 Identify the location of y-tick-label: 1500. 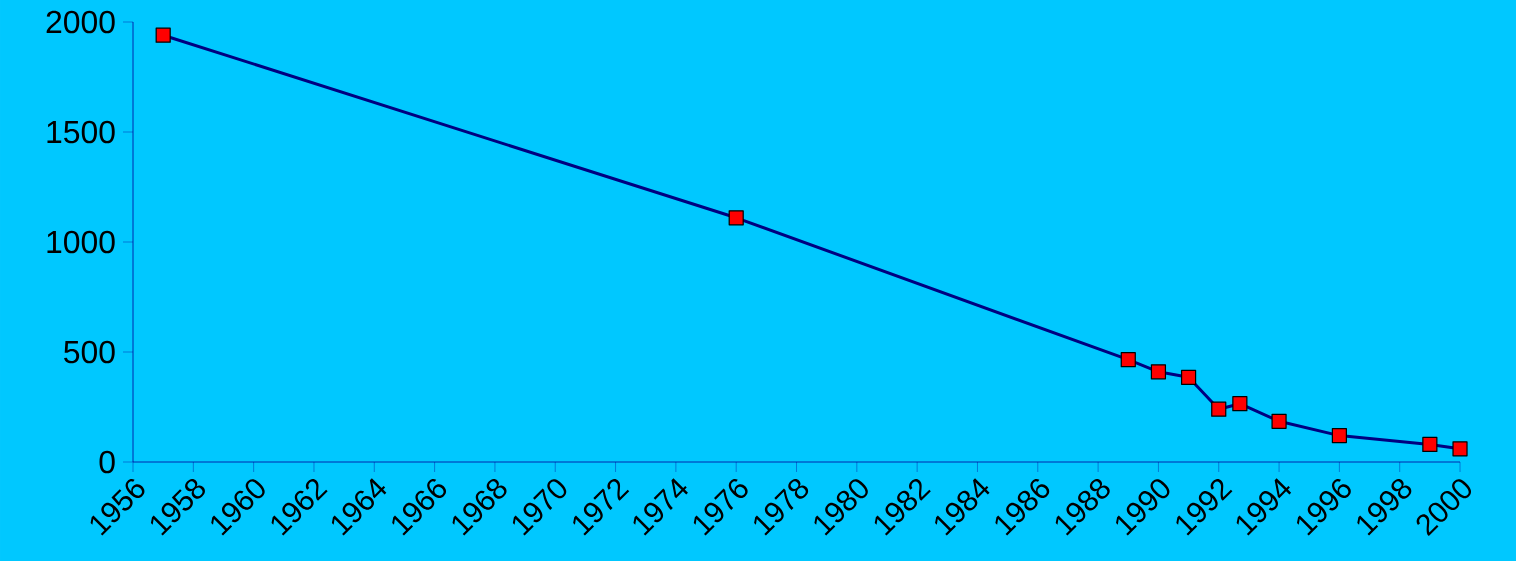
(81, 132).